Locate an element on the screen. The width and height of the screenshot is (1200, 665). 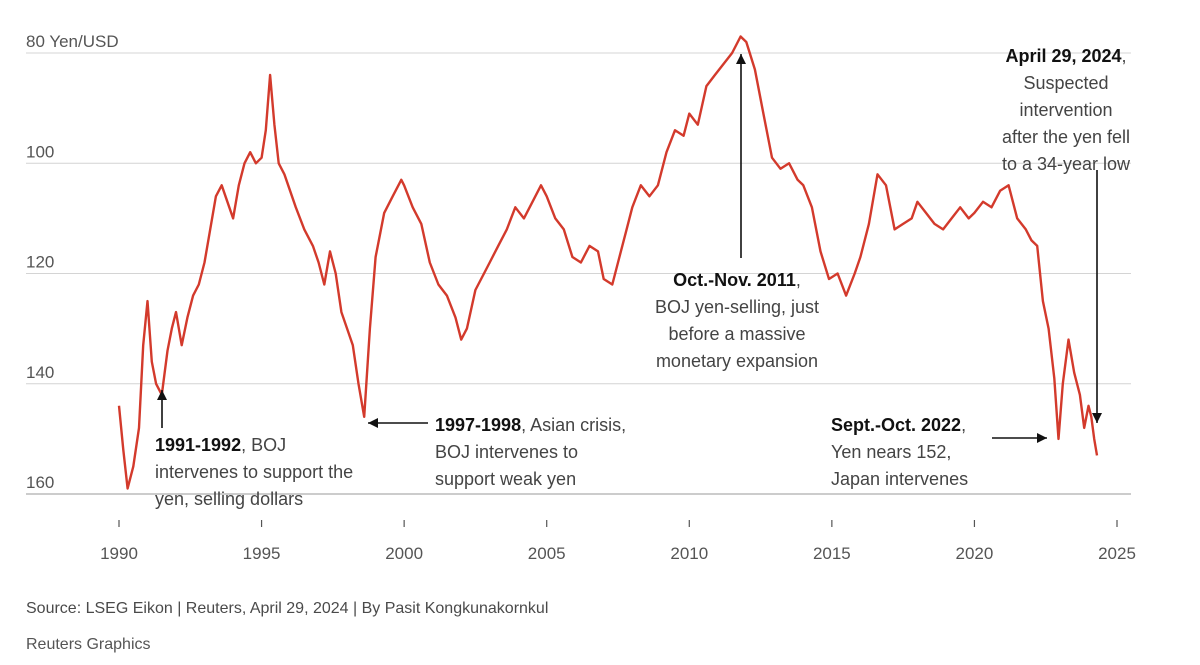
annotation-2-line-1: 1997-1998, Asian crisis, is located at coordinates (530, 425).